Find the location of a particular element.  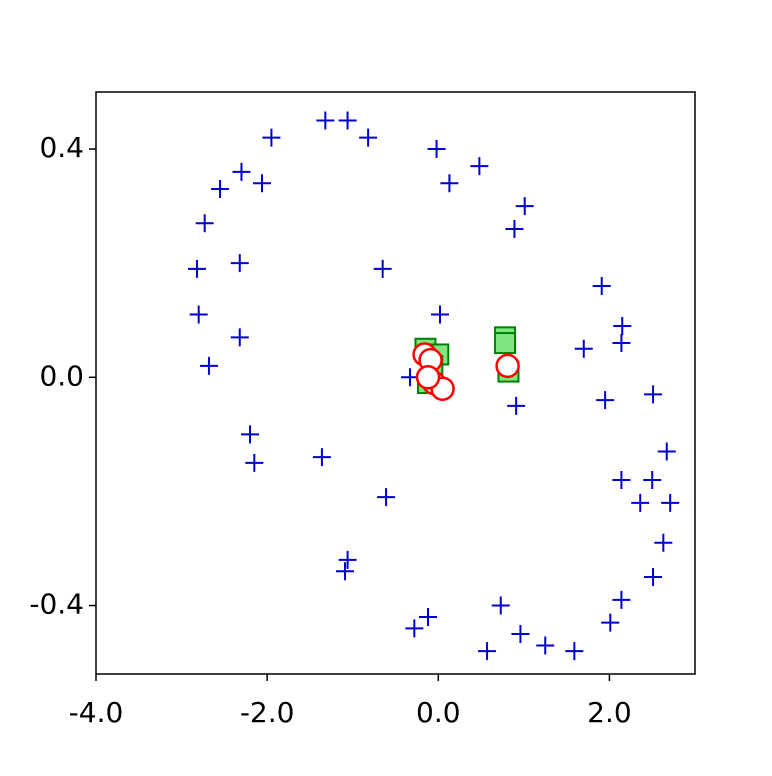

x-tick-label: -4.0 is located at coordinates (96, 712).